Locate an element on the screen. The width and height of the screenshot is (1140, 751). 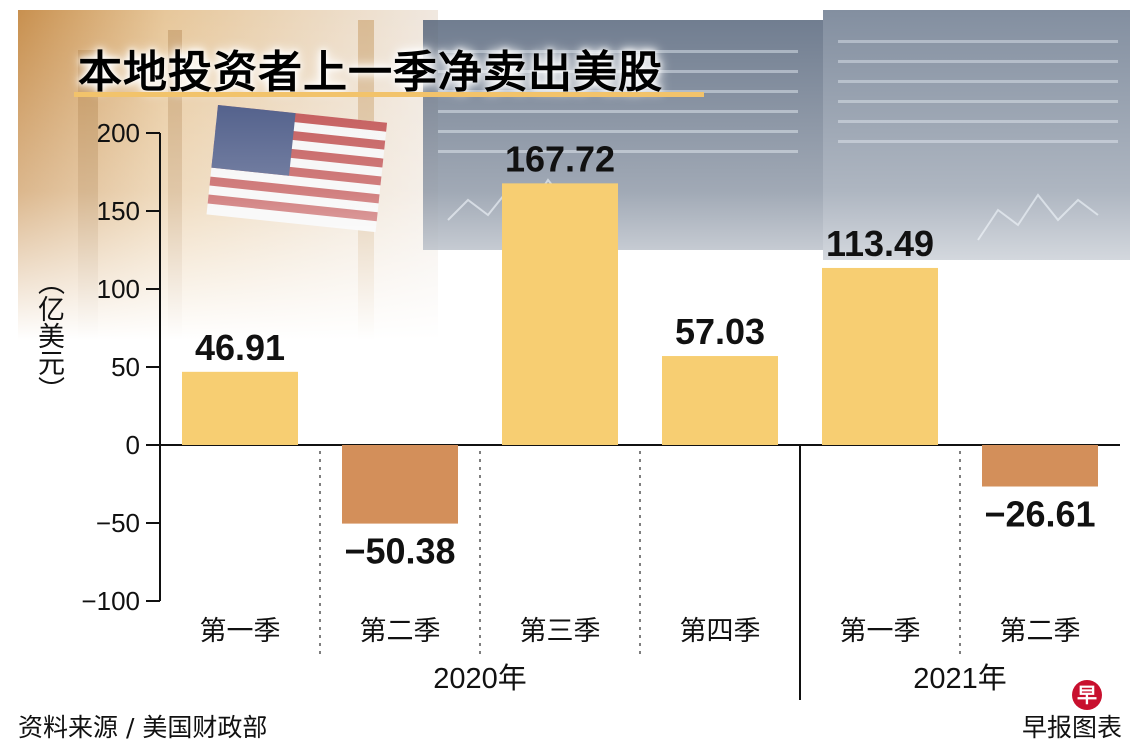
y-tick-label: 150 is located at coordinates (118, 211).